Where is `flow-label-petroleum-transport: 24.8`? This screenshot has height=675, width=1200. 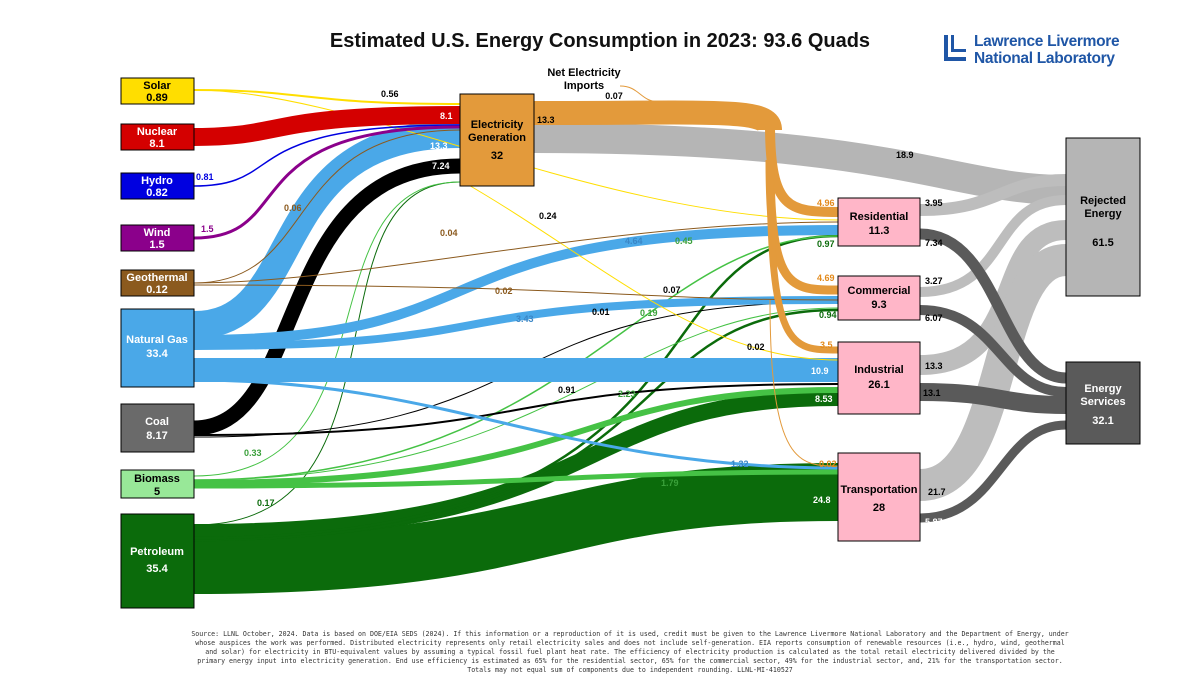 flow-label-petroleum-transport: 24.8 is located at coordinates (822, 500).